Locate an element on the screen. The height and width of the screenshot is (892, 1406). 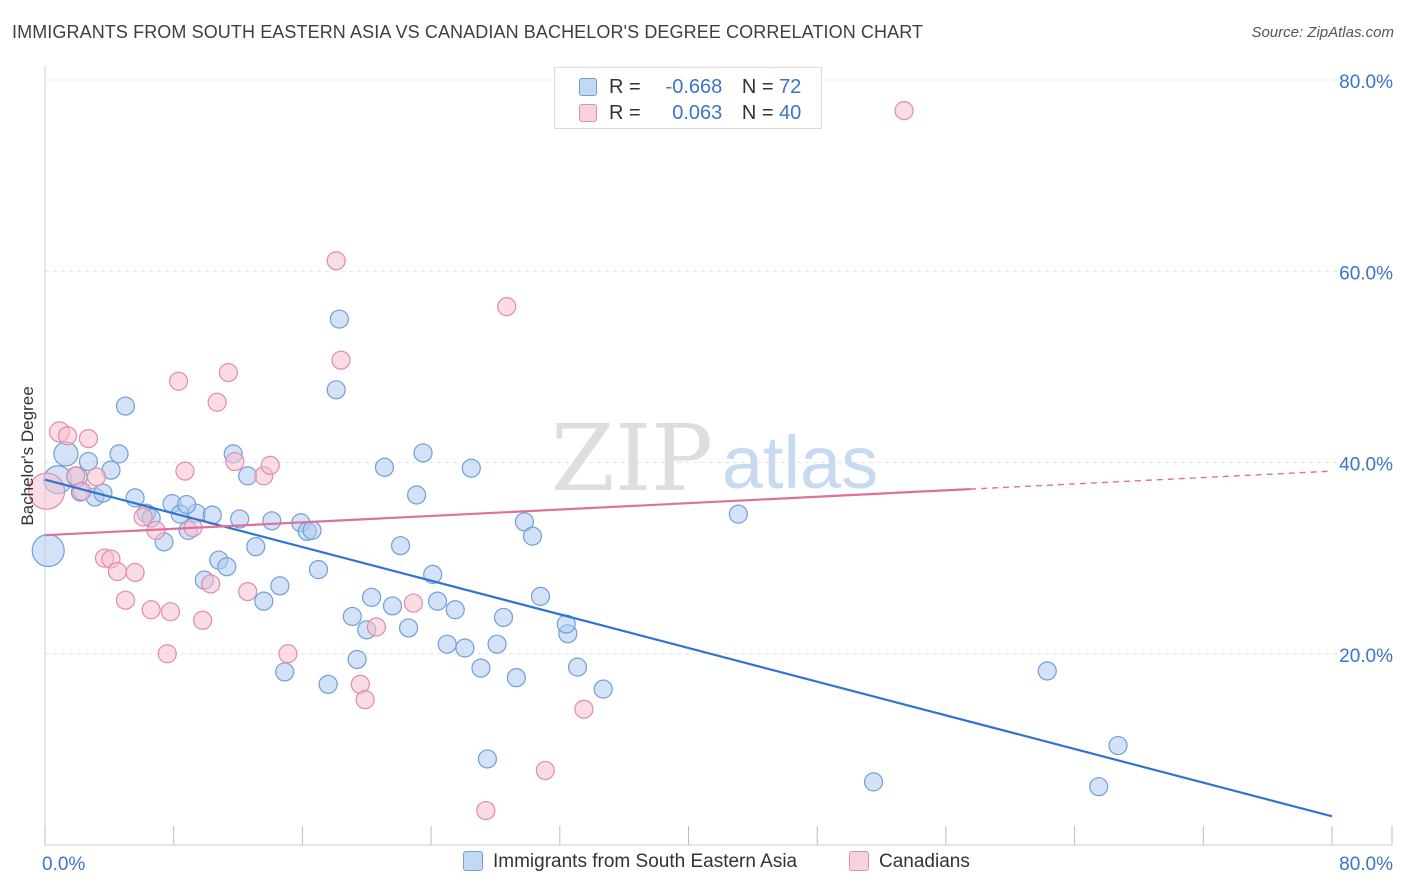
legend-item-canadians: Canadians is located at coordinates (909, 862).